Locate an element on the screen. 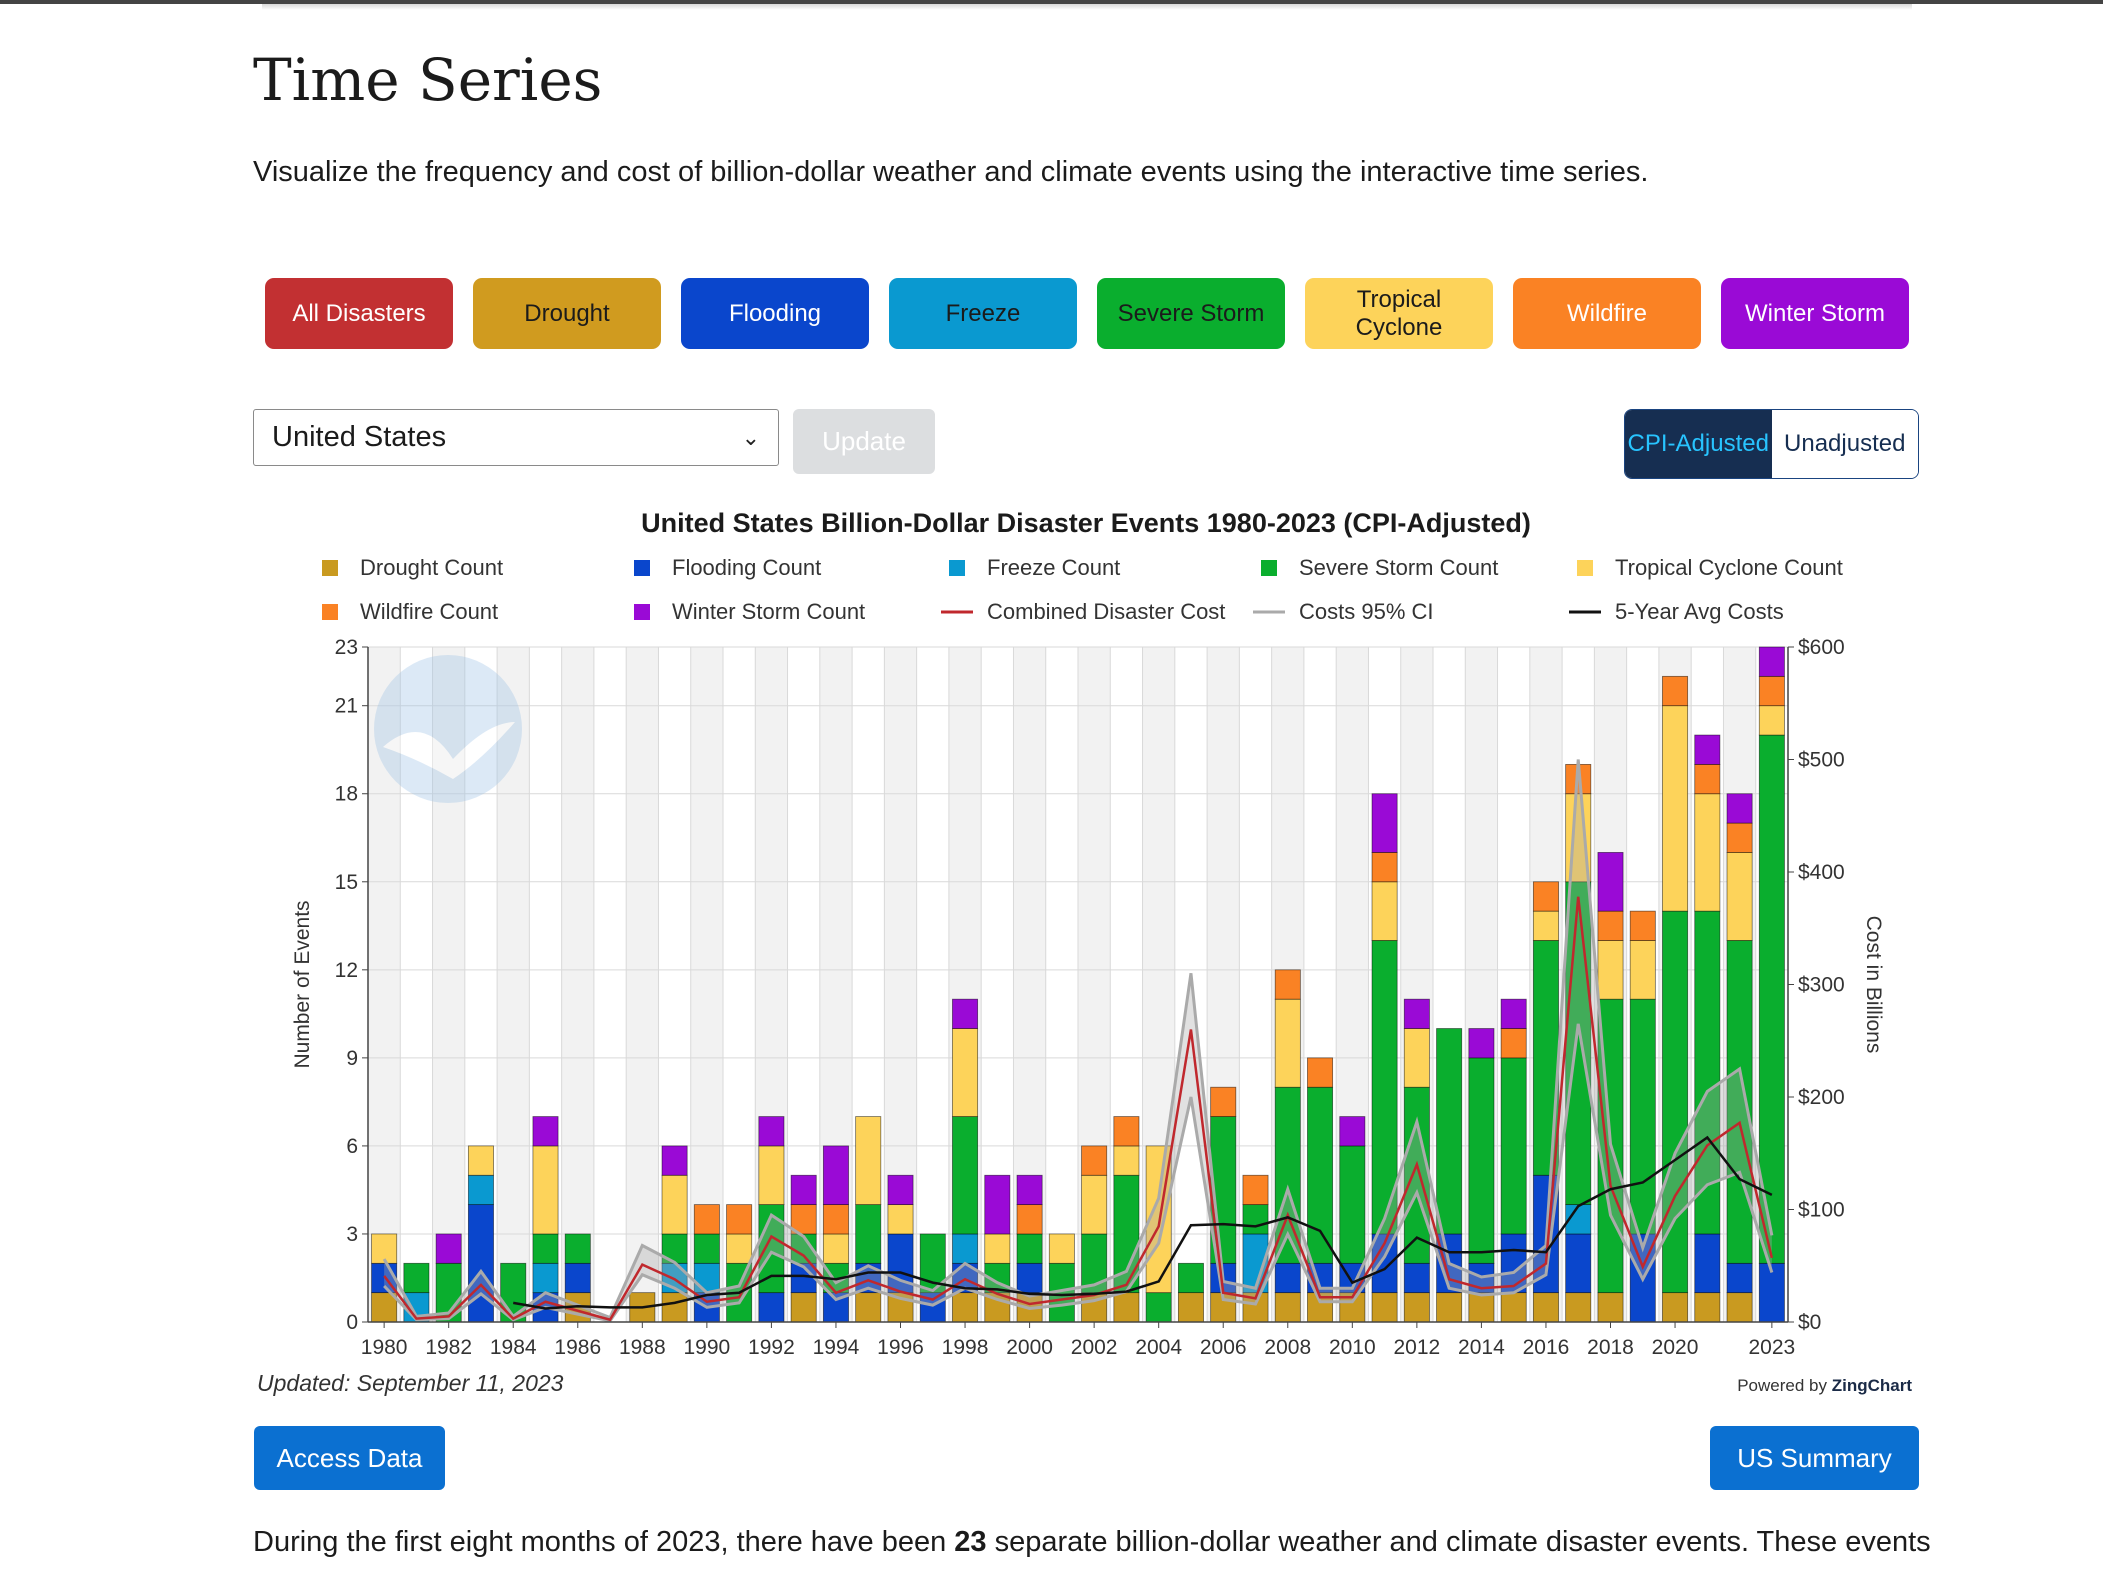 The image size is (2103, 1569). y-tick-label: 0 is located at coordinates (352, 1322).